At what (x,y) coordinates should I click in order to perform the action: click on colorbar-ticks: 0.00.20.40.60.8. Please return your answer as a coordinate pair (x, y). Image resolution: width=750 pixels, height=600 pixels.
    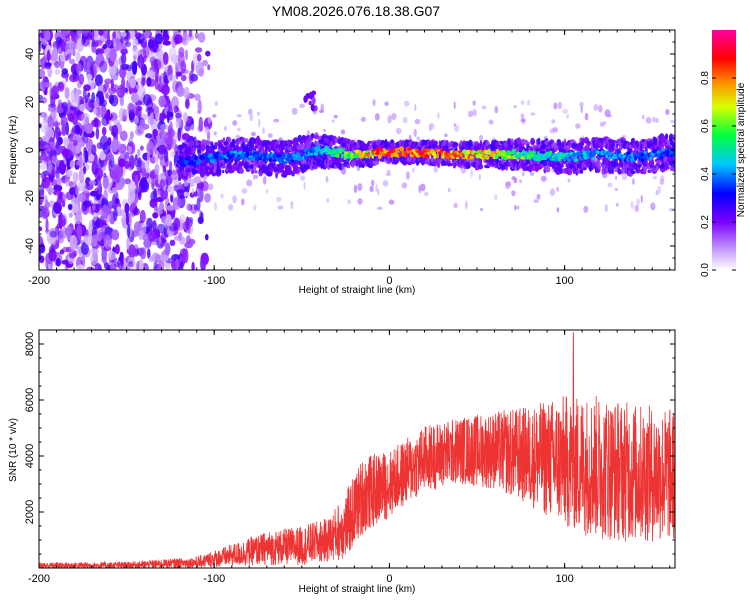
    Looking at the image, I should click on (718, 174).